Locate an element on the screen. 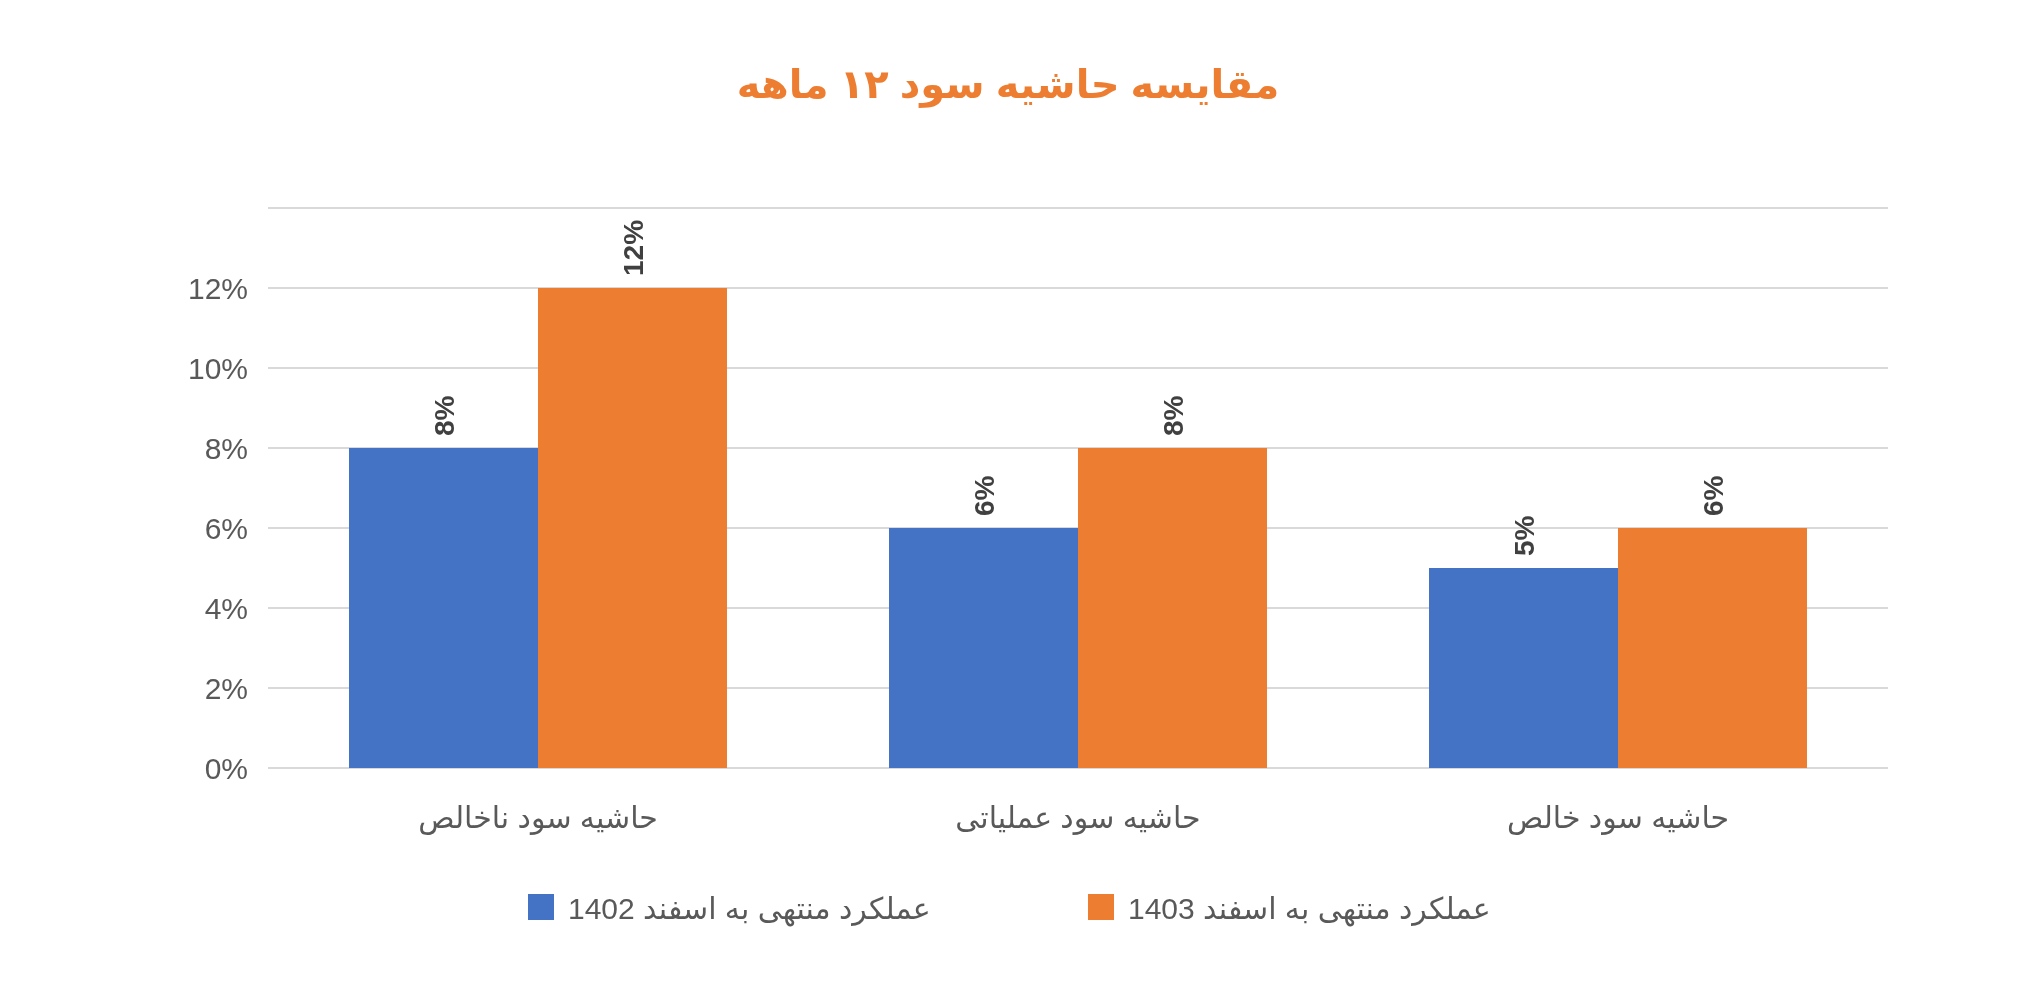  data-label: 5% is located at coordinates (1524, 535).